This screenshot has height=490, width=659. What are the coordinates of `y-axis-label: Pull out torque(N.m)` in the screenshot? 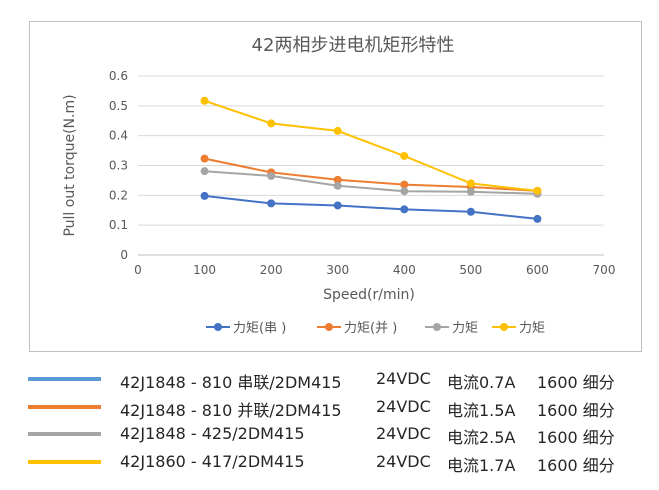 It's located at (70, 165).